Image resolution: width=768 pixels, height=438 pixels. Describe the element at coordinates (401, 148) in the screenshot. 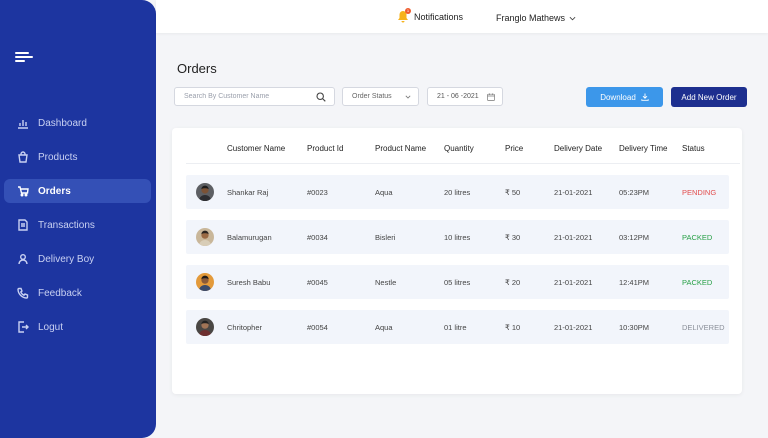

I see `column-header: Product Name` at that location.